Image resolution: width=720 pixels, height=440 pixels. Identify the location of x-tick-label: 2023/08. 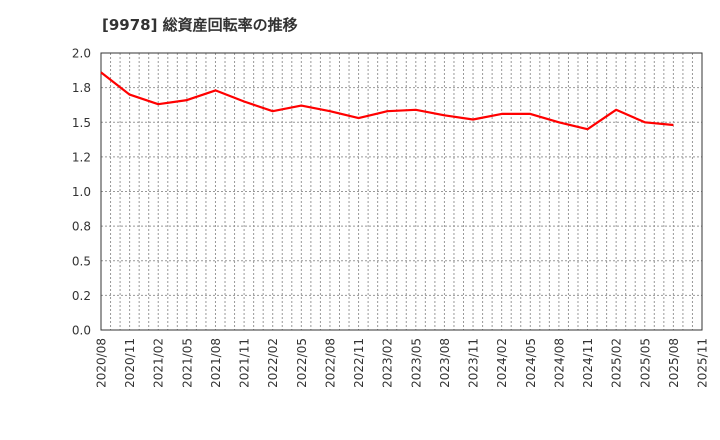
(445, 363).